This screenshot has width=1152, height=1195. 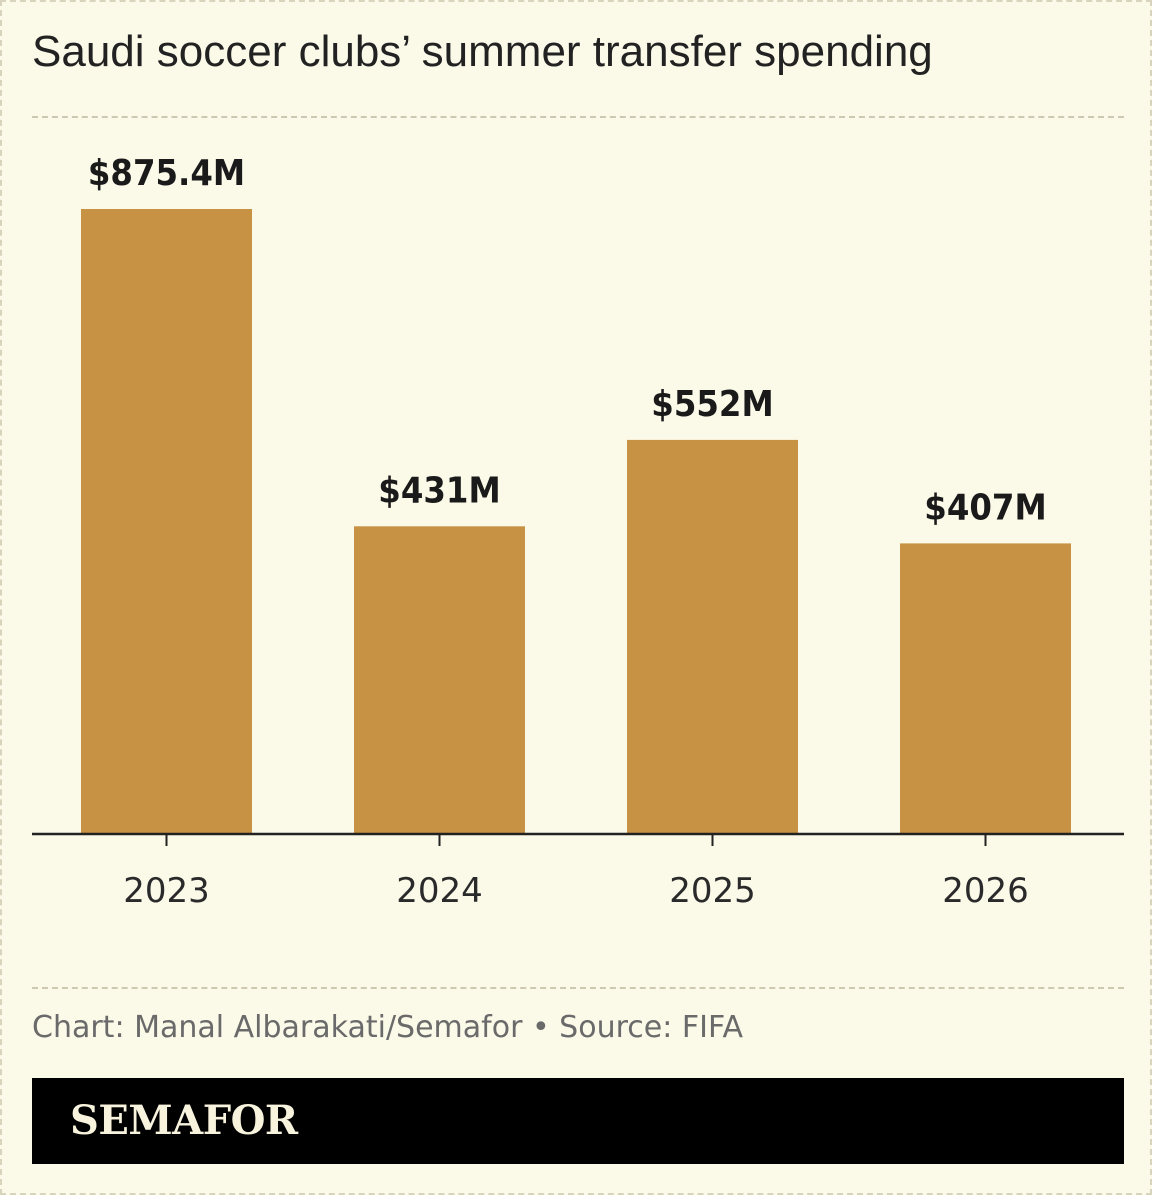 What do you see at coordinates (712, 404) in the screenshot?
I see `data-label-2025: $552M` at bounding box center [712, 404].